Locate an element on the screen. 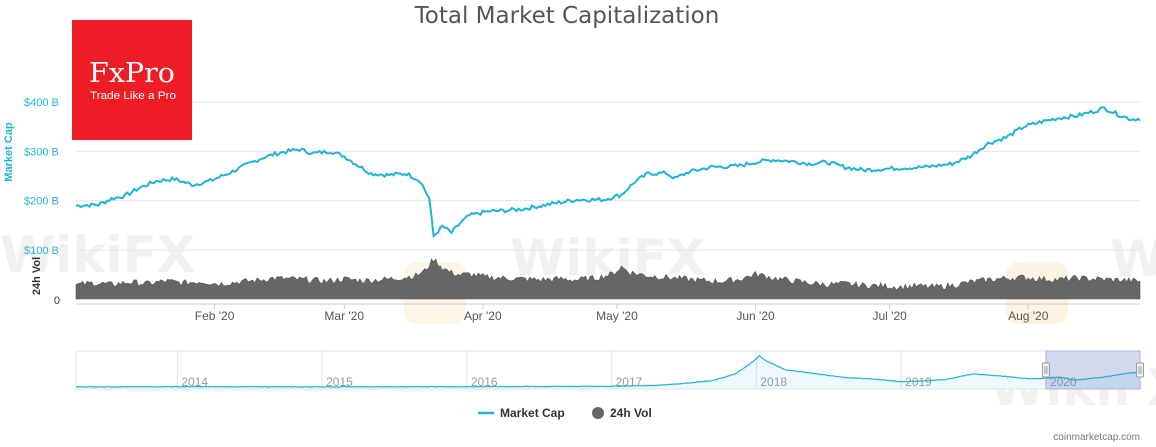  legend: Market Cap 24h Vol is located at coordinates (565, 413).